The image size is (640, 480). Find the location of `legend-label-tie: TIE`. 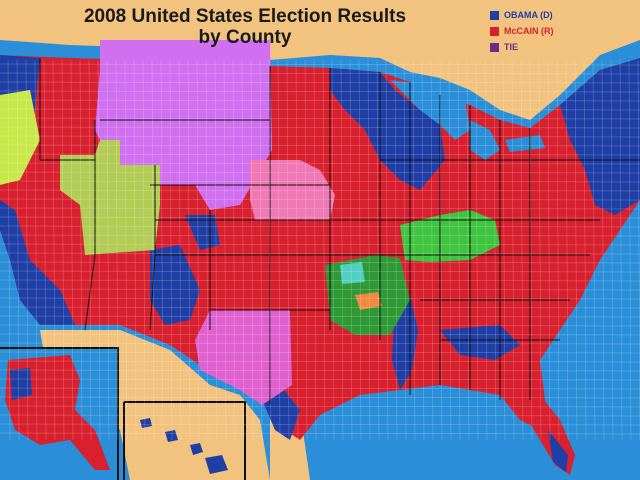

legend-label-tie: TIE is located at coordinates (511, 47).